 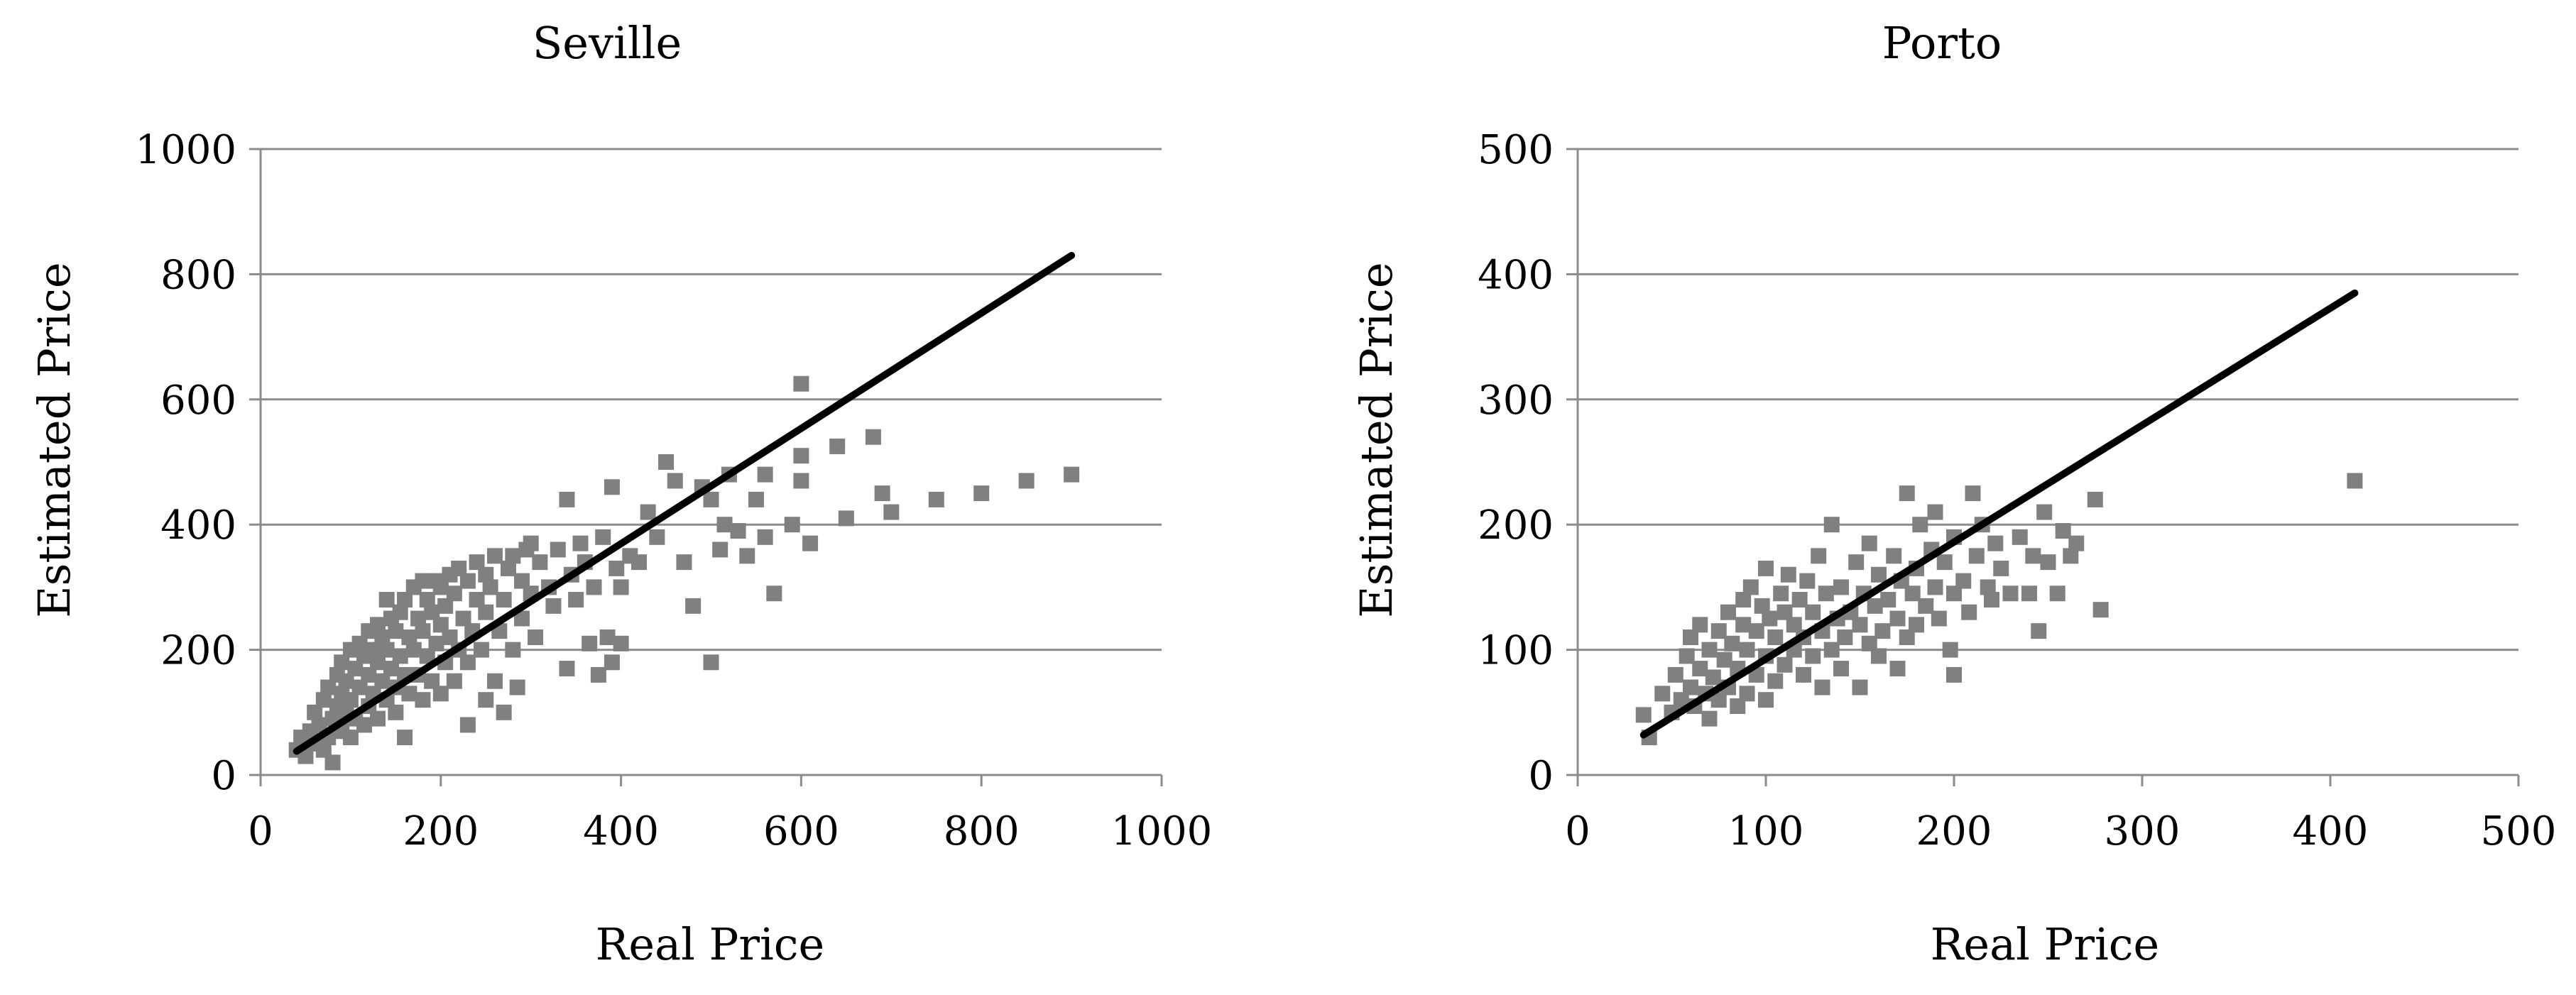 I want to click on x-tick-label: 300, so click(x=2143, y=831).